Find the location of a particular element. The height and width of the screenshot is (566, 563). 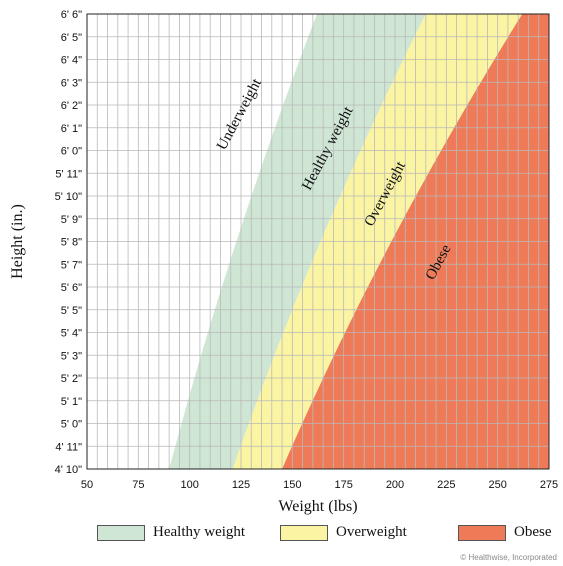

y-tick-label: 5' 7" is located at coordinates (71, 265).